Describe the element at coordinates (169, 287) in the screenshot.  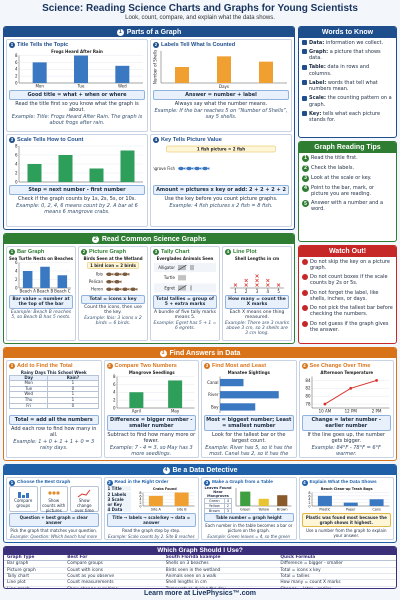
I see `category-label: Egret` at that location.